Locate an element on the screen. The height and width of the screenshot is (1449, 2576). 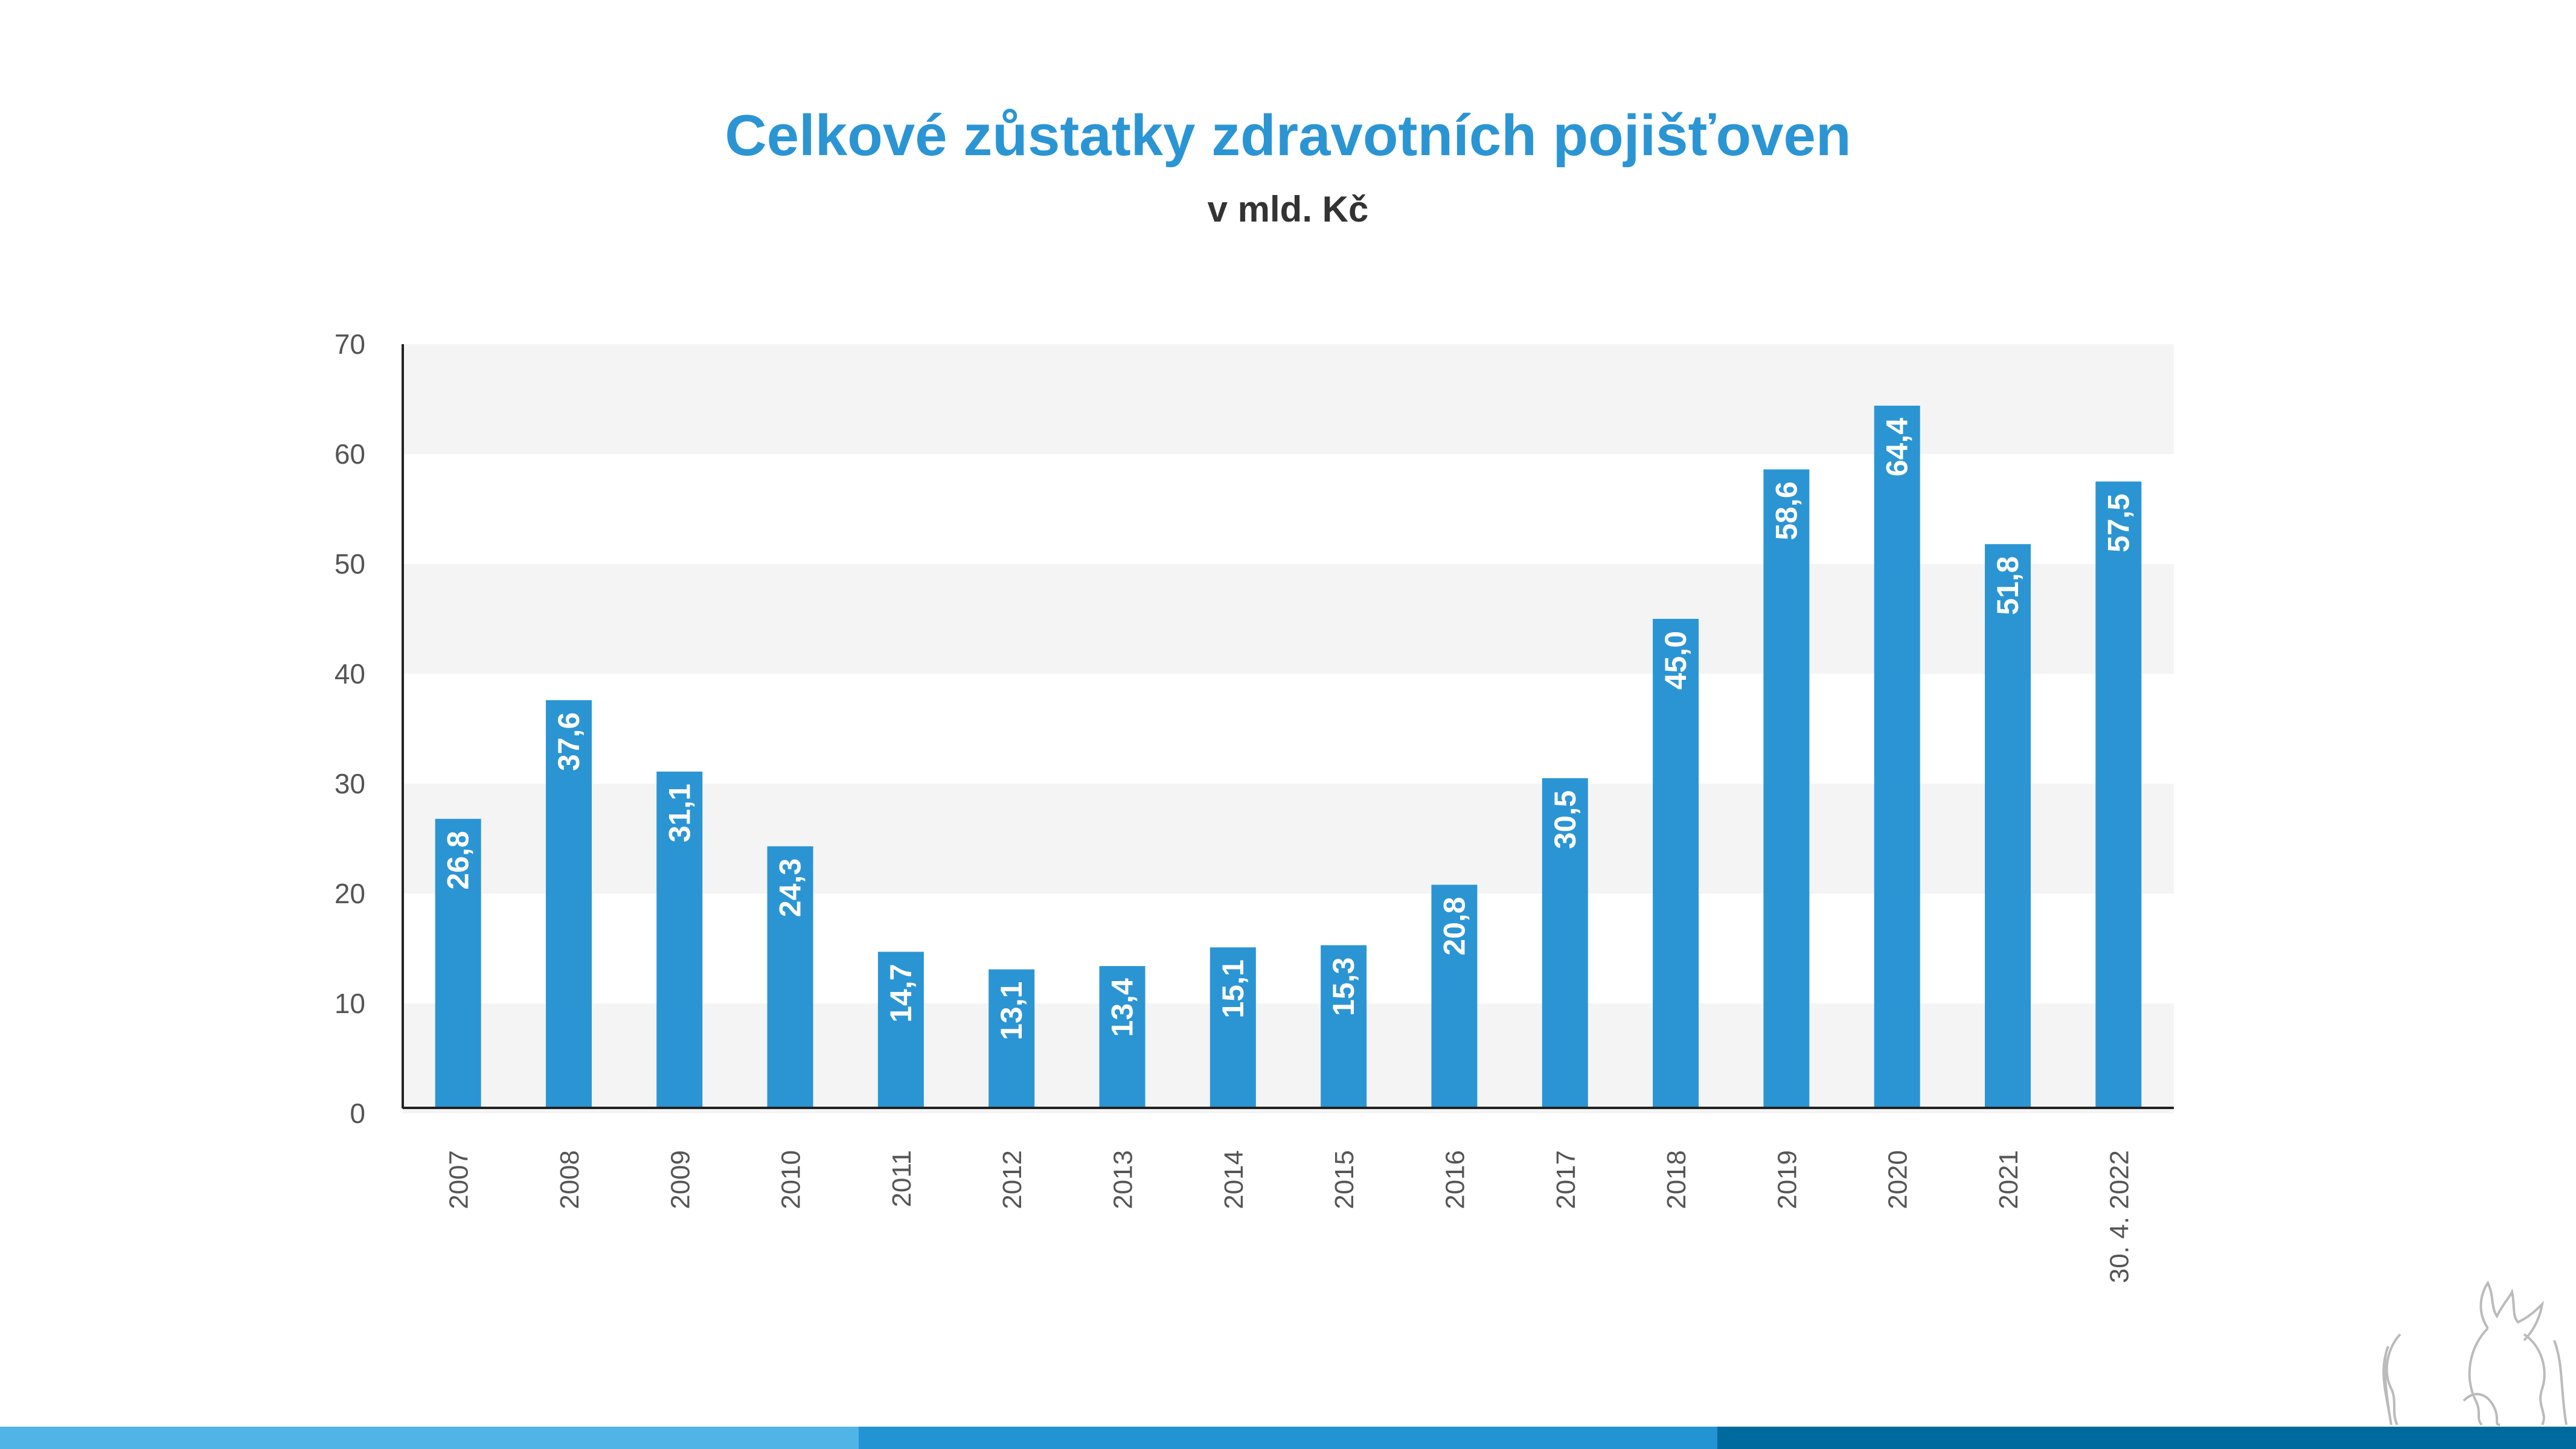
data-label: 31,1 is located at coordinates (679, 813).